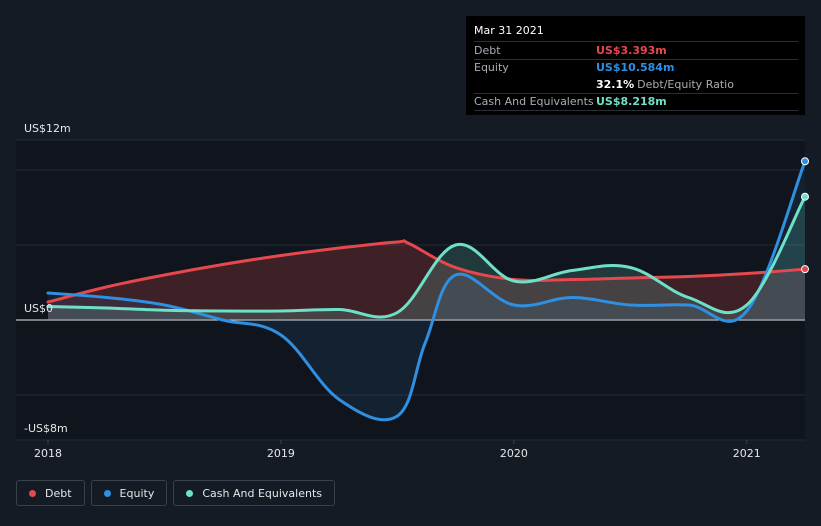  What do you see at coordinates (46, 428) in the screenshot?
I see `y-tick-label-2: -US$8m` at bounding box center [46, 428].